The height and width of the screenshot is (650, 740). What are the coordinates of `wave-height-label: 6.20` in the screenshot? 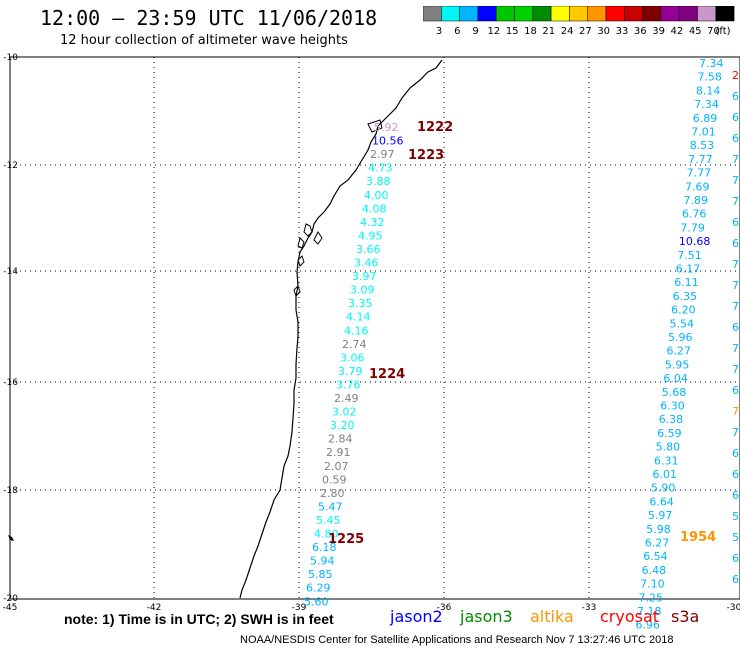 It's located at (683, 310).